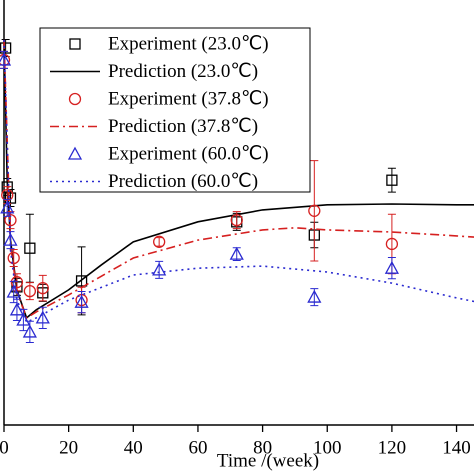 This screenshot has height=474, width=474. I want to click on x-tick-label: 120, so click(392, 447).